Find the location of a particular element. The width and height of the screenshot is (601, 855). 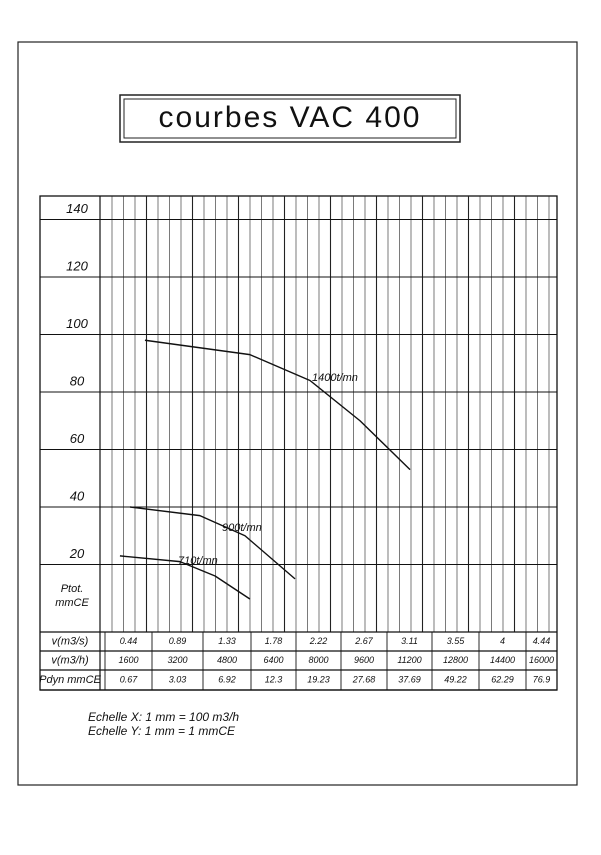

table-cell: 14400 is located at coordinates (502, 660).